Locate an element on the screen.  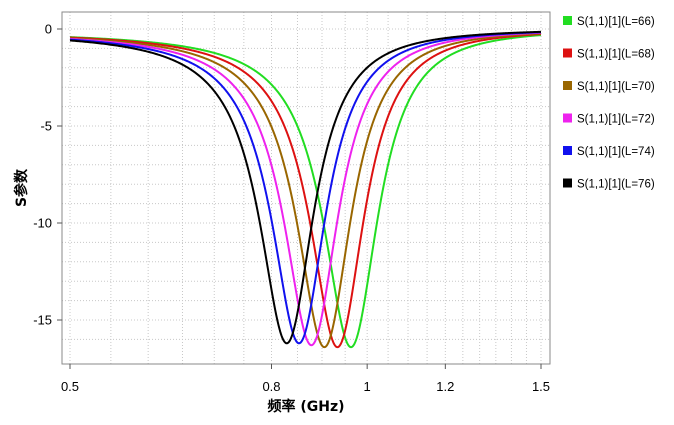
legend-label: S(1,1)[1](L=70) is located at coordinates (616, 87).